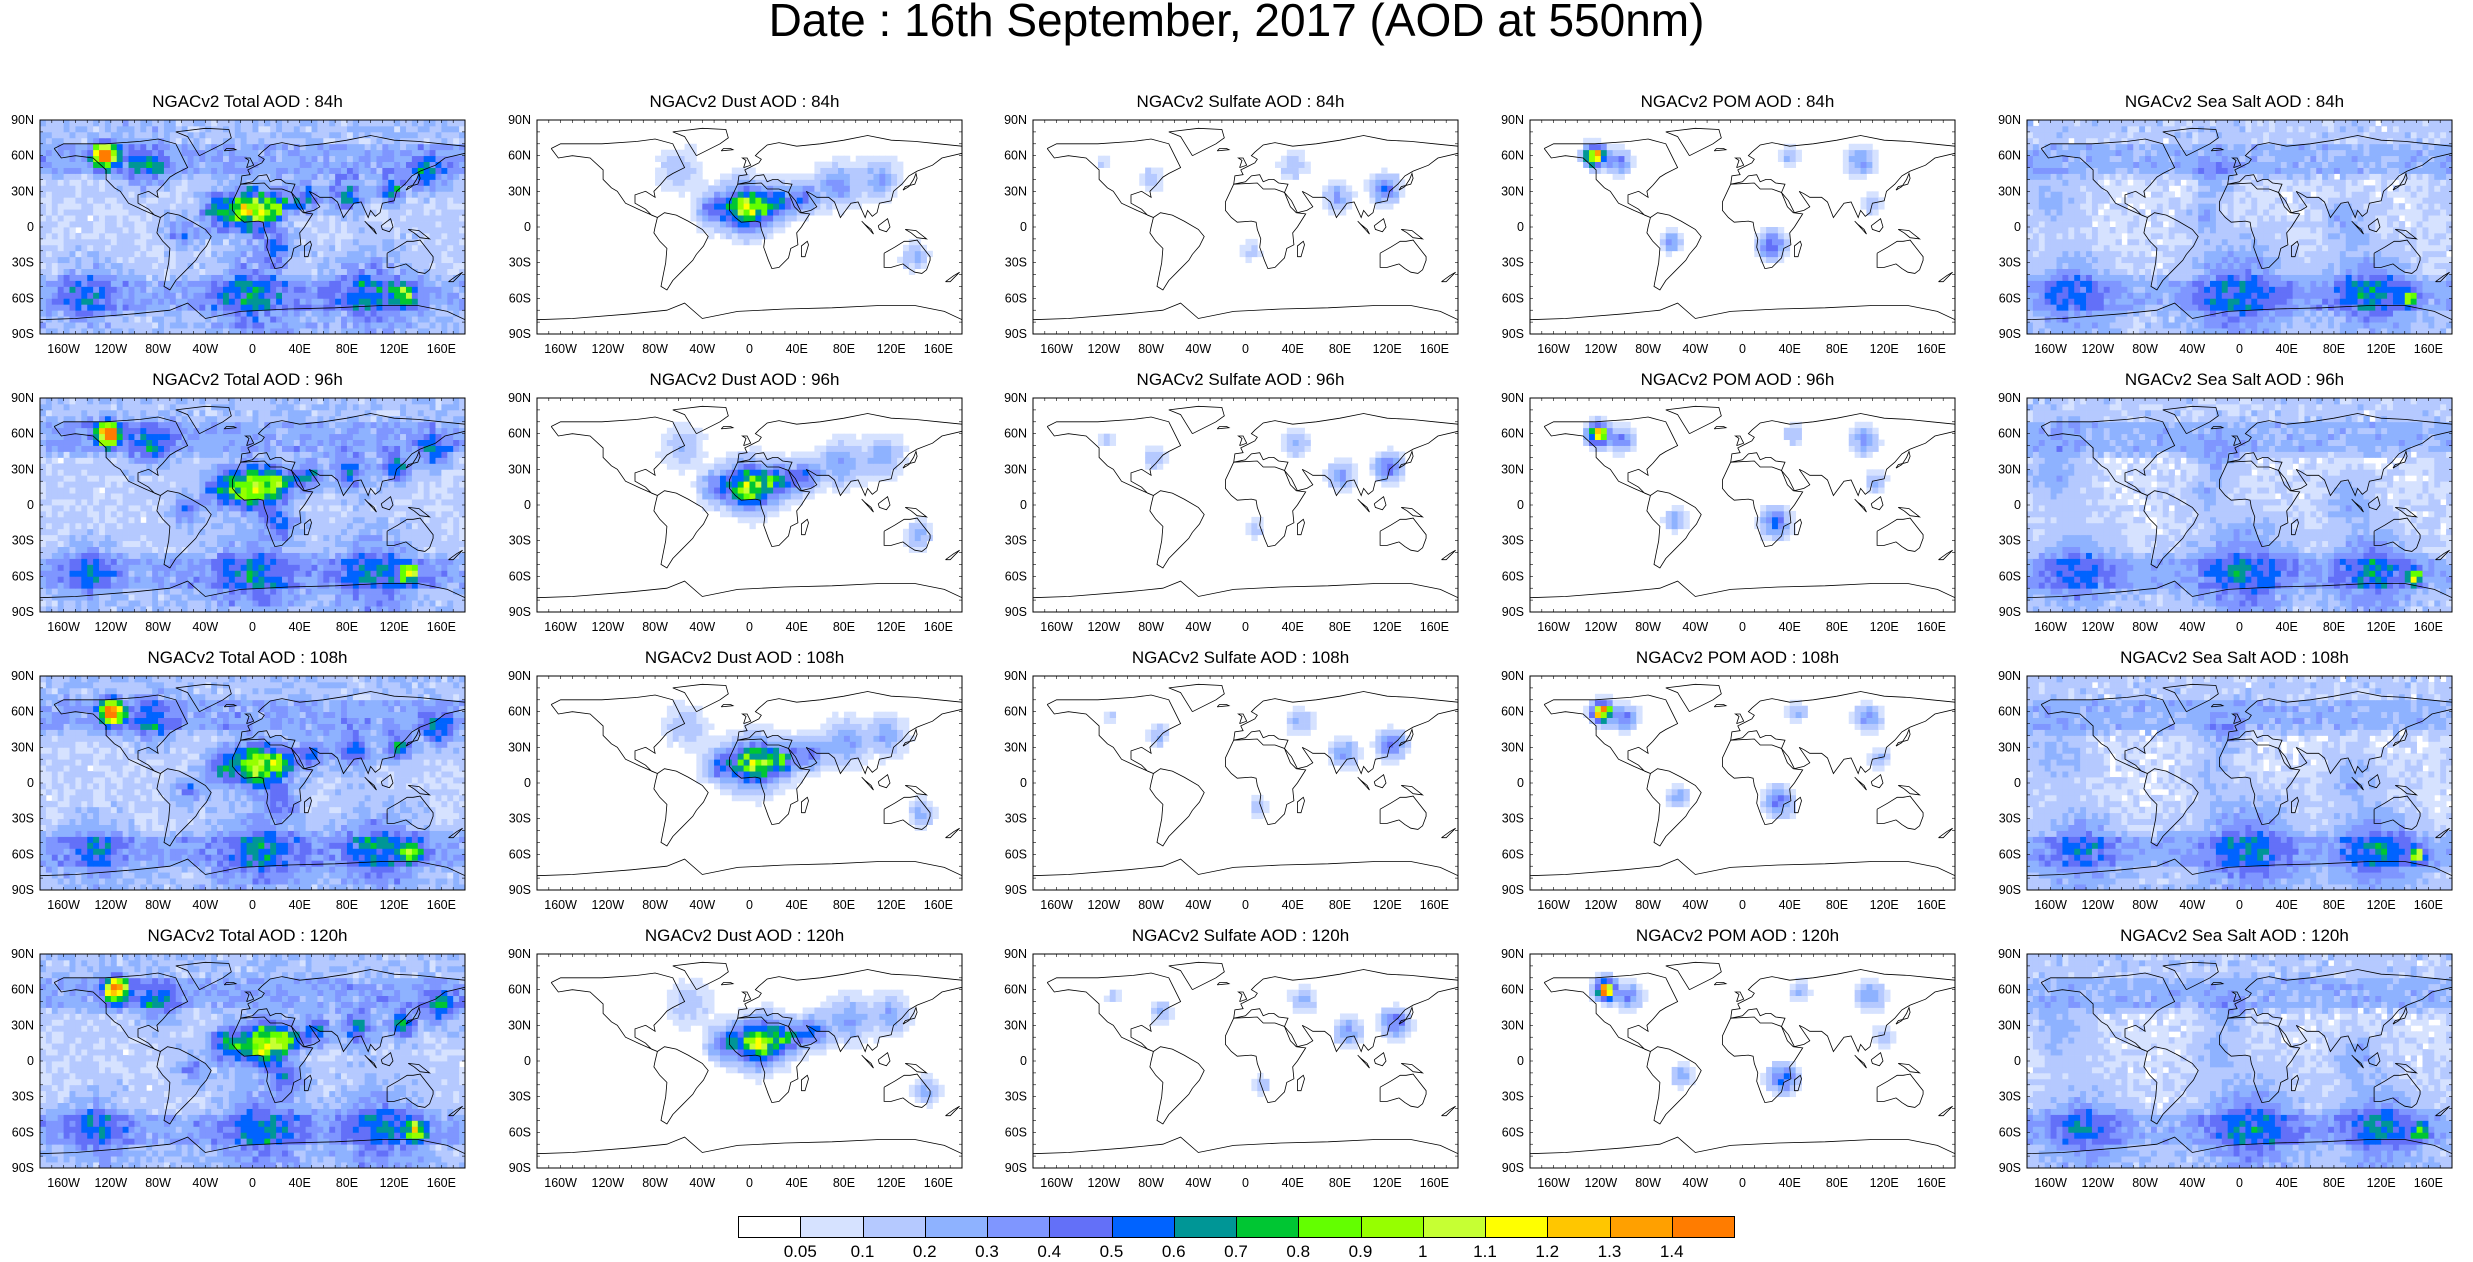 The image size is (2473, 1262). What do you see at coordinates (158, 905) in the screenshot?
I see `lon-tick-label: 80W` at bounding box center [158, 905].